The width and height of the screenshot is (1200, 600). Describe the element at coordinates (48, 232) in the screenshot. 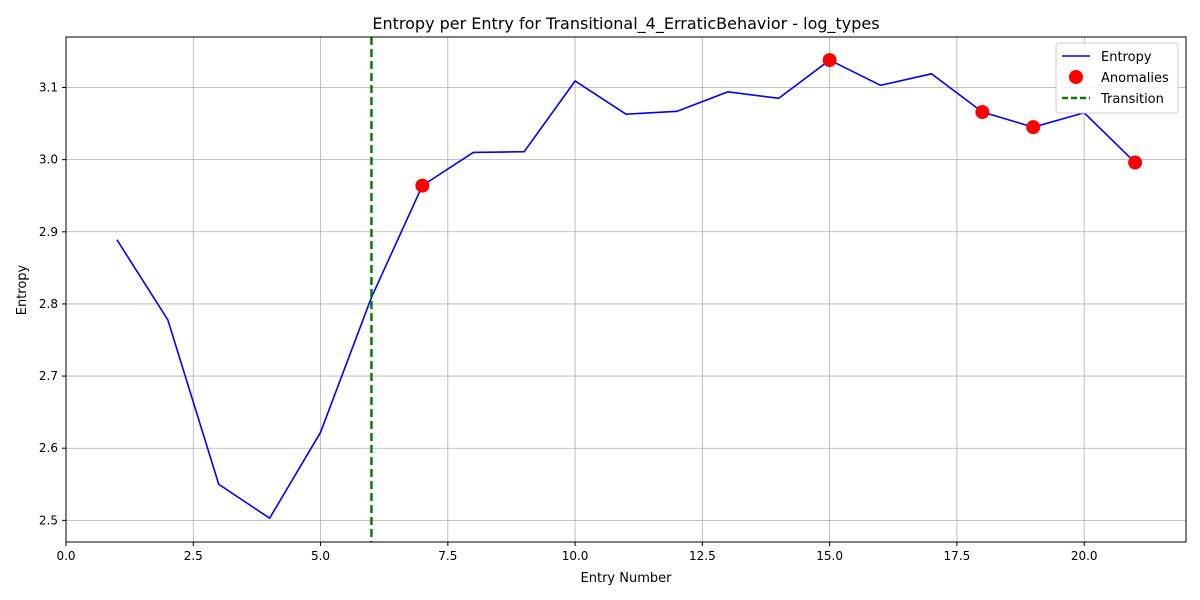

I see `y-tick-label: 2.9` at that location.